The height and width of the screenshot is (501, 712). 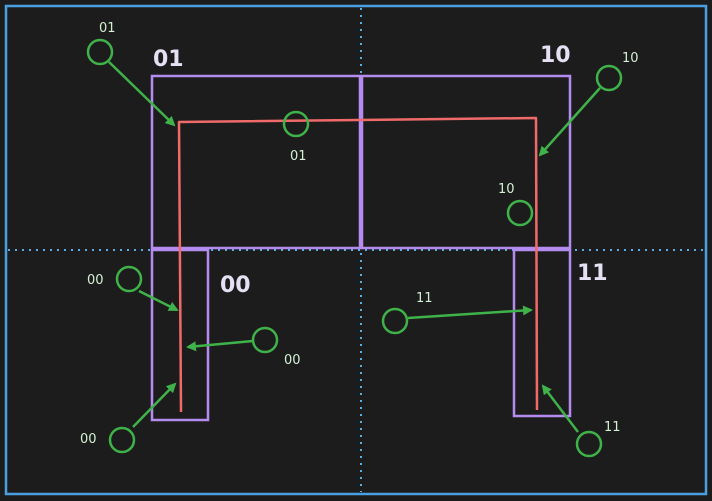 What do you see at coordinates (88, 439) in the screenshot?
I see `marker-label-00-lower: 00` at bounding box center [88, 439].